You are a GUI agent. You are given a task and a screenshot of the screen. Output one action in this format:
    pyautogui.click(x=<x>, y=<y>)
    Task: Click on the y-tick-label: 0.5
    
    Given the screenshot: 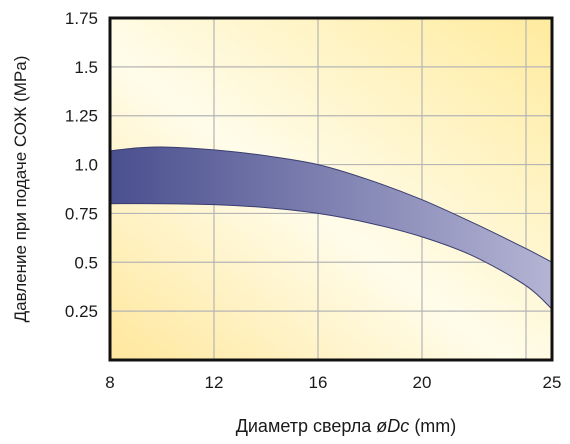 What is the action you would take?
    pyautogui.click(x=86, y=262)
    